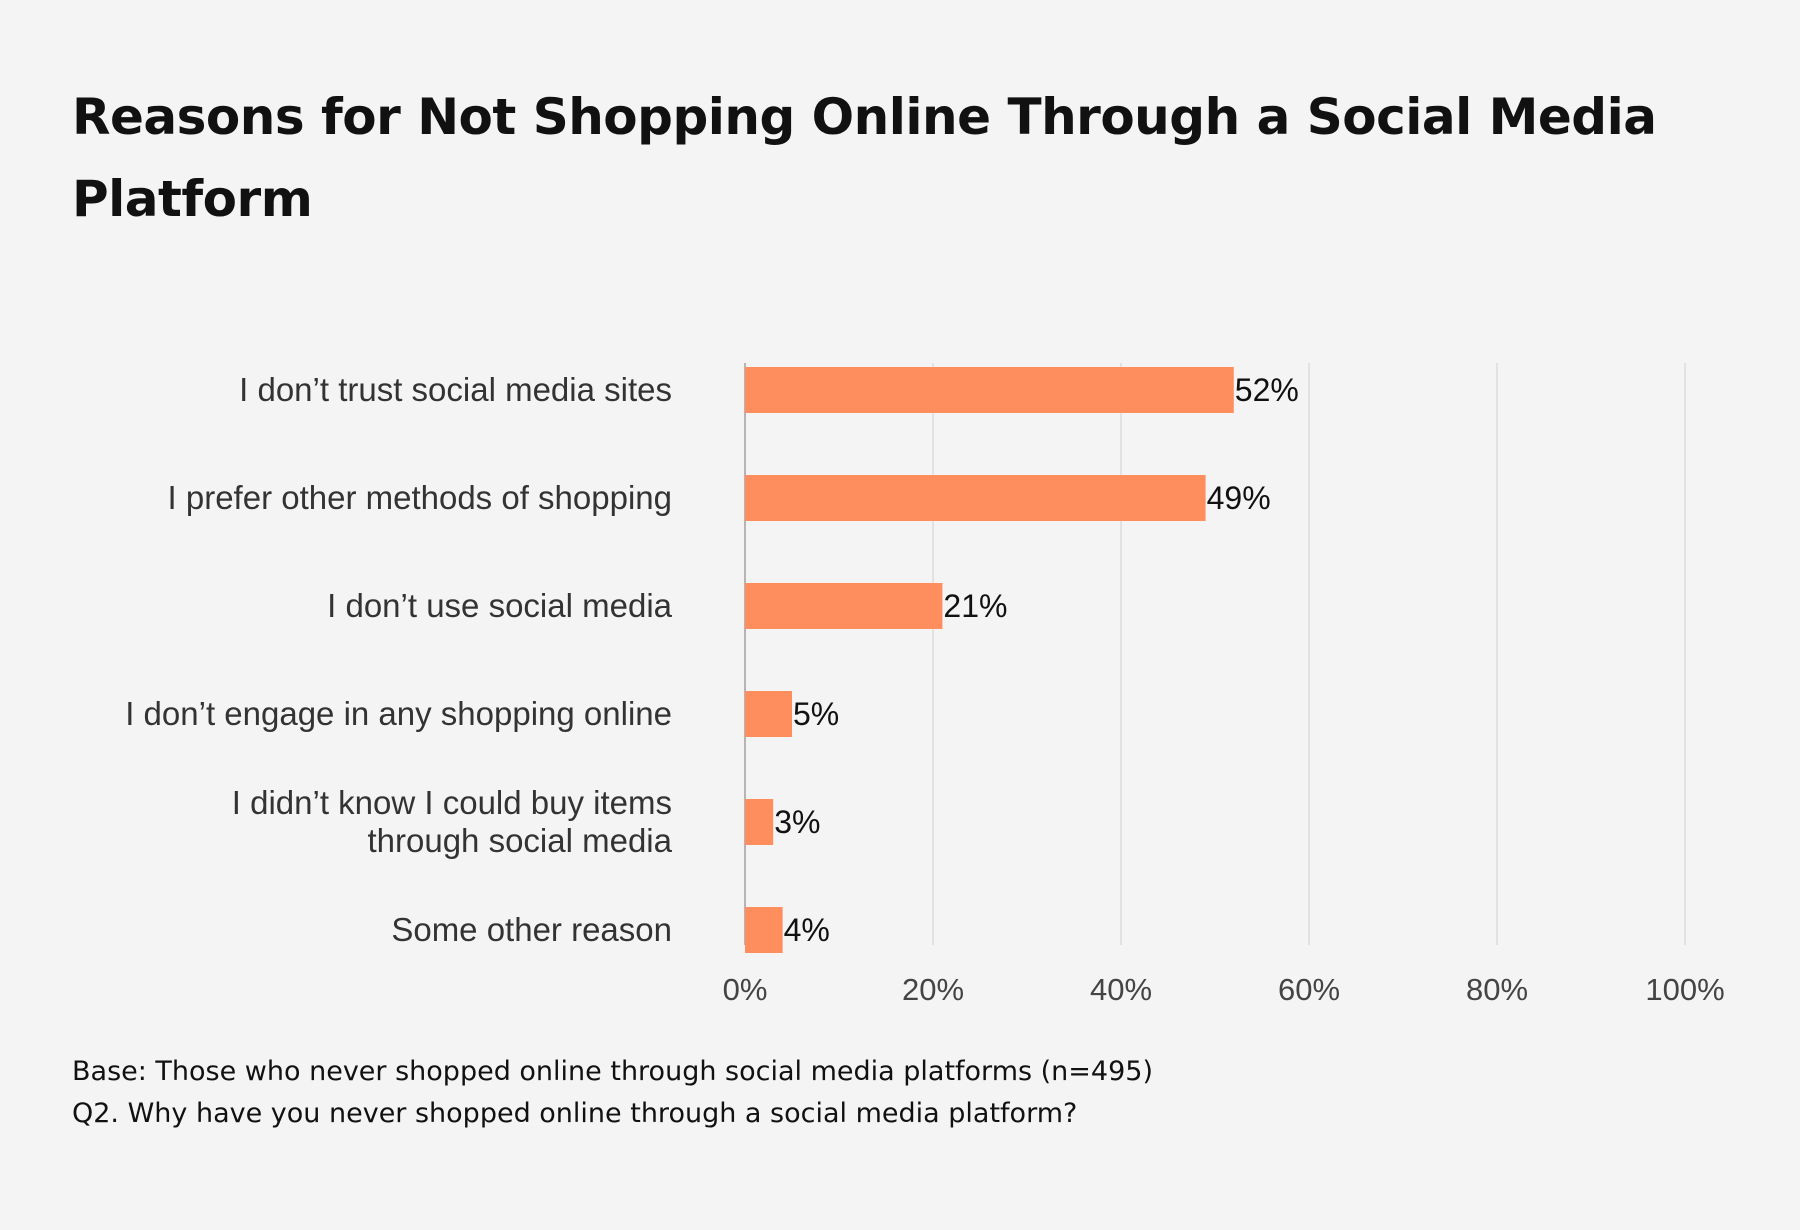 This screenshot has height=1230, width=1800. I want to click on category-label: I don’t trust social media sites, so click(455, 389).